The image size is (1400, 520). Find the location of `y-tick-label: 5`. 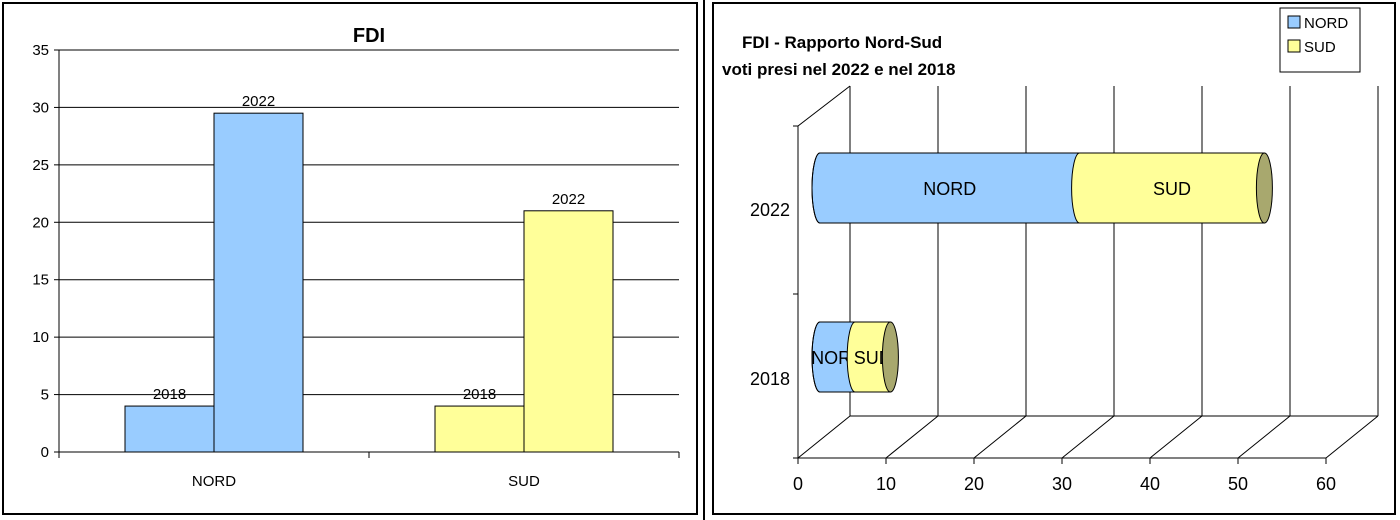

y-tick-label: 5 is located at coordinates (45, 395).